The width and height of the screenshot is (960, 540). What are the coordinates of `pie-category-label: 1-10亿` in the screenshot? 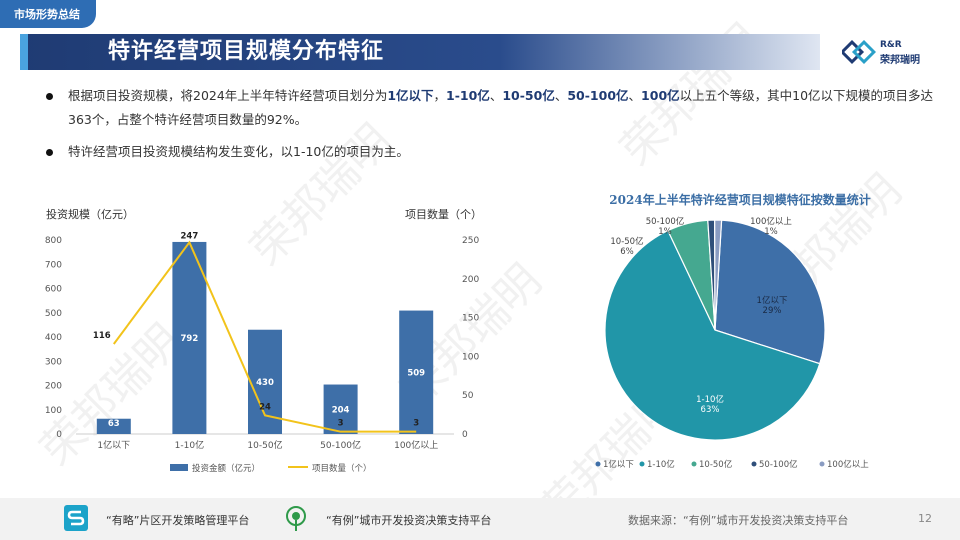 It's located at (710, 399).